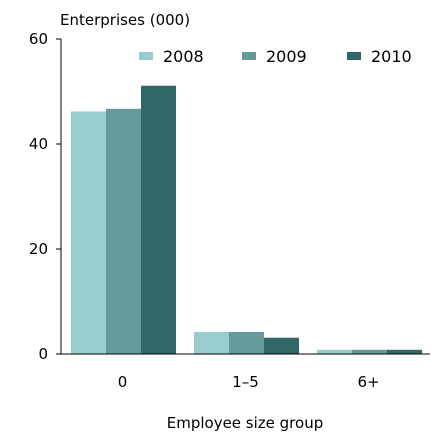  Describe the element at coordinates (183, 56) in the screenshot. I see `legend-label-2008: 2008` at that location.